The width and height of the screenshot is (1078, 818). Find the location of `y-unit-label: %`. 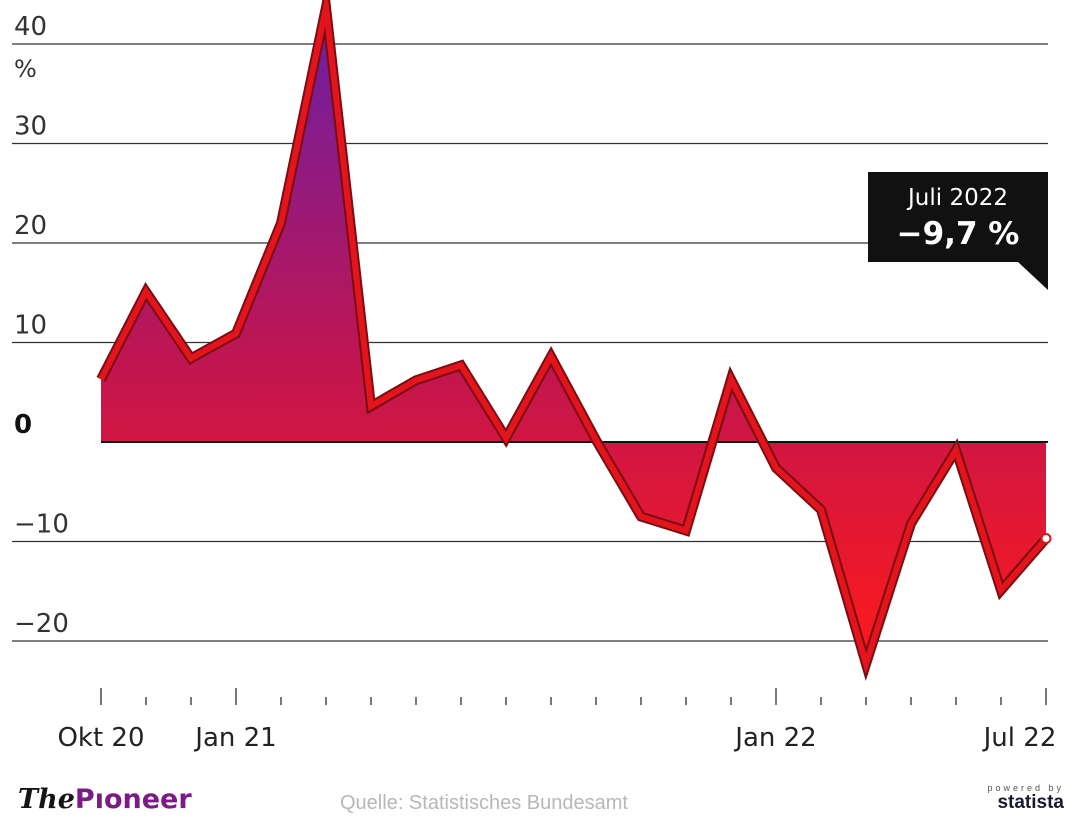

y-unit-label: % is located at coordinates (25, 69).